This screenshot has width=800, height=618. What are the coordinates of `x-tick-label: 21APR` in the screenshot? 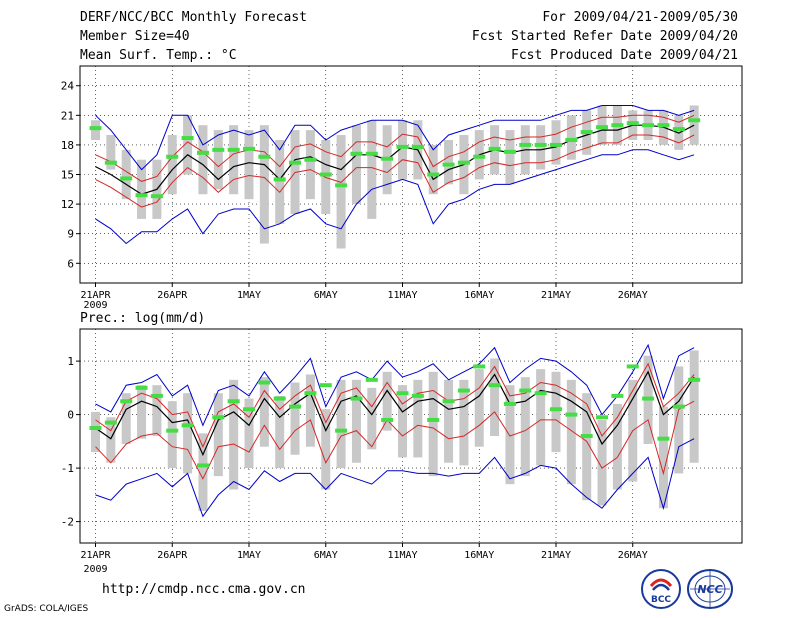 It's located at (95, 555).